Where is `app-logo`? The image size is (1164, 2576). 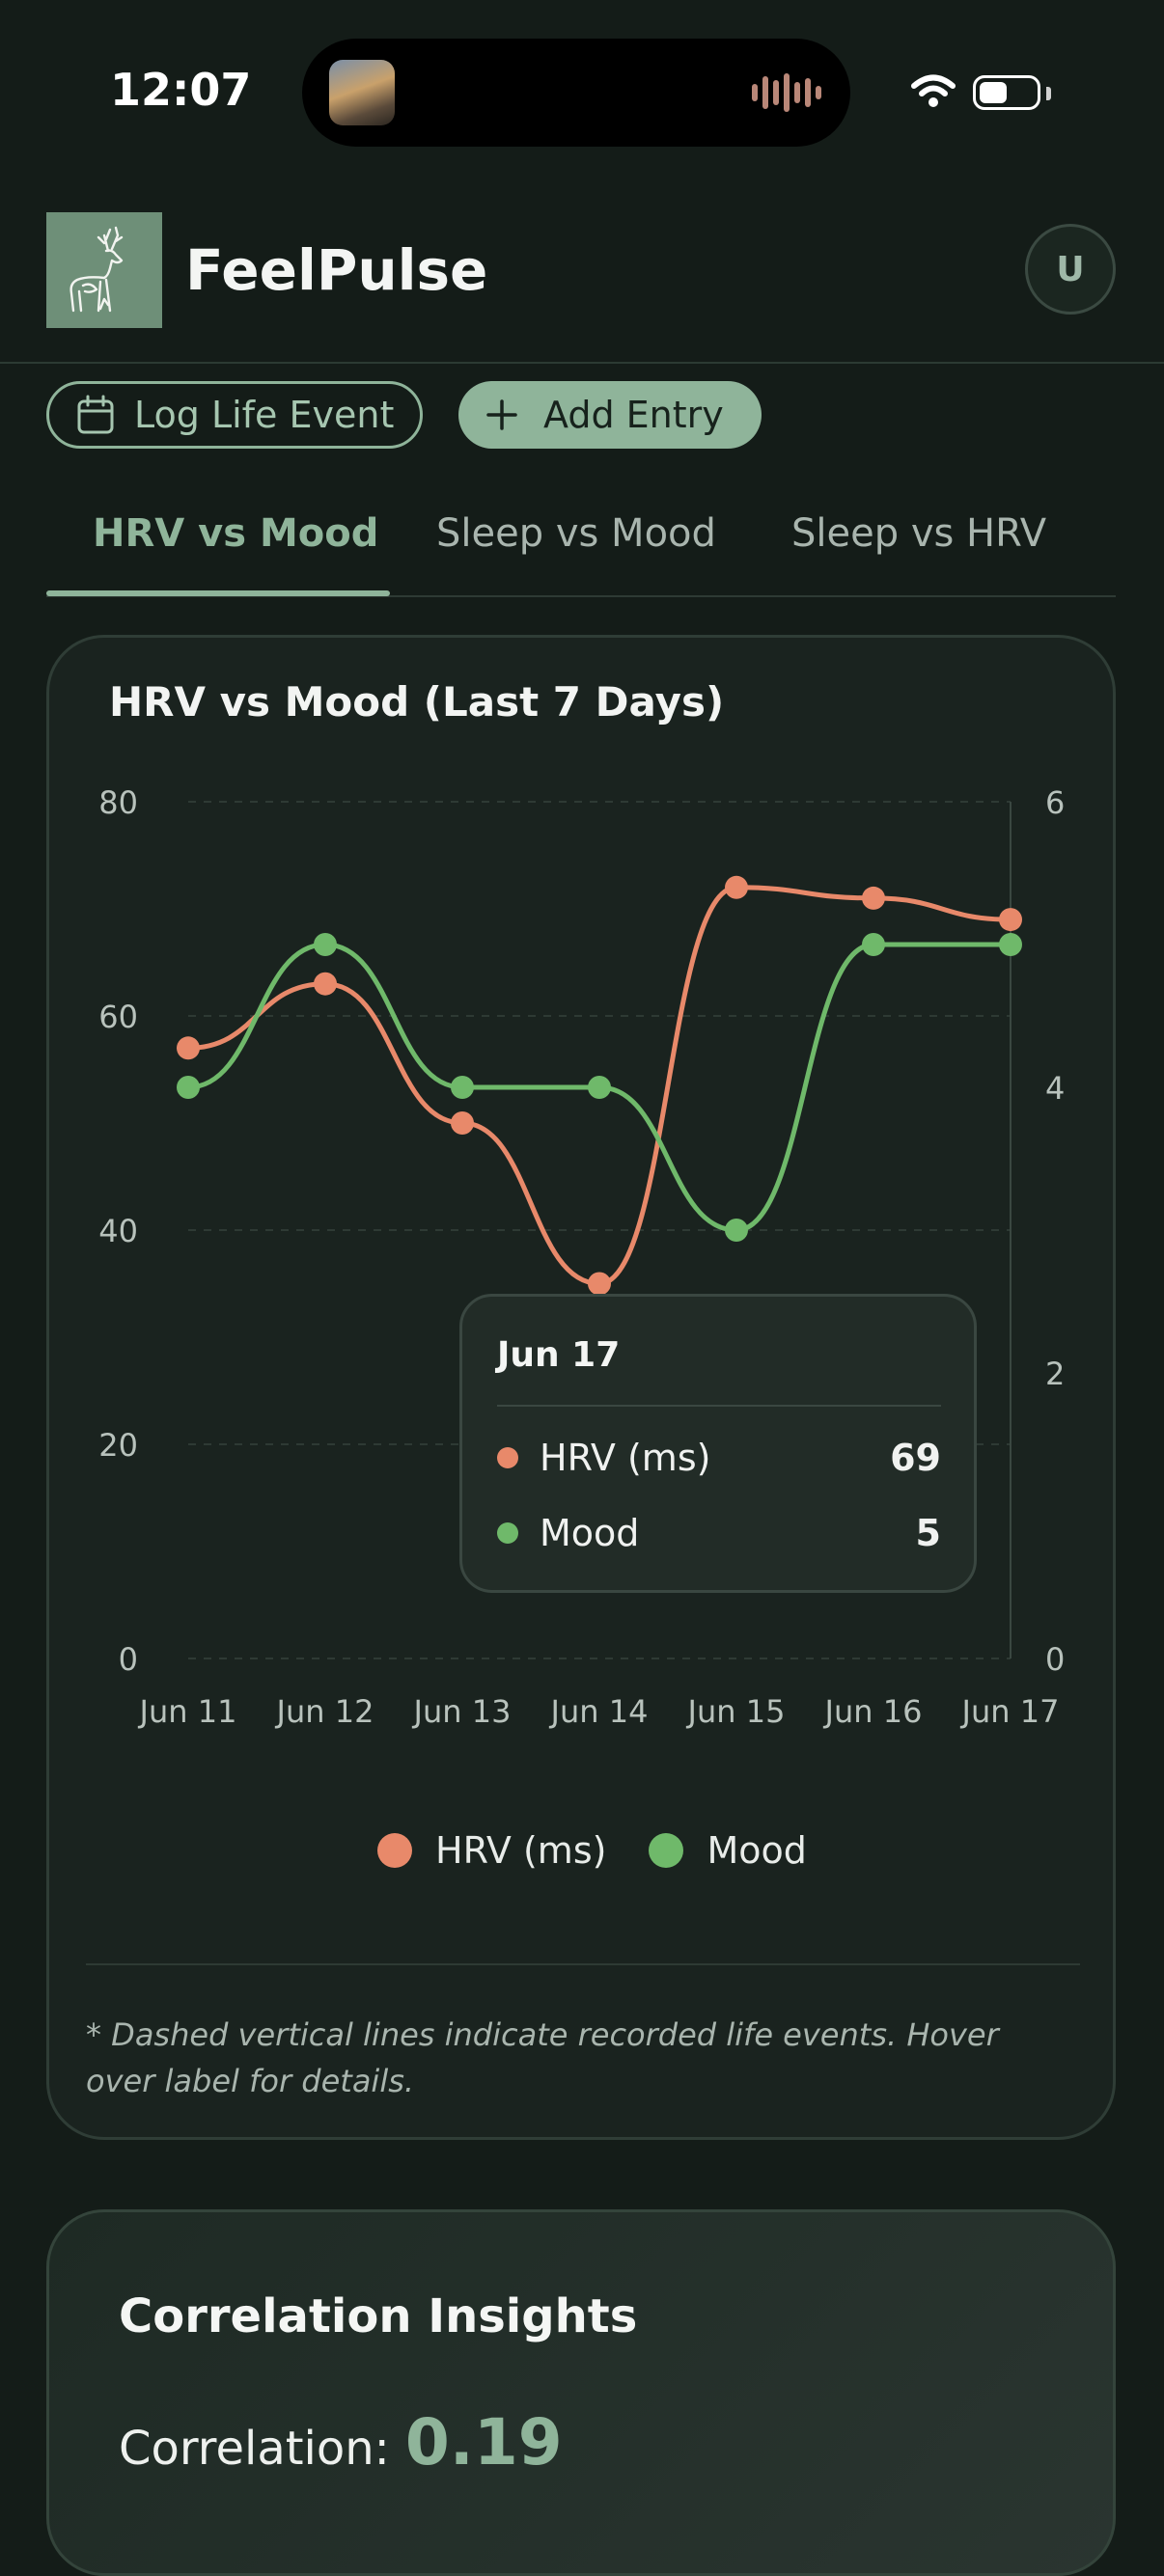 app-logo is located at coordinates (104, 270).